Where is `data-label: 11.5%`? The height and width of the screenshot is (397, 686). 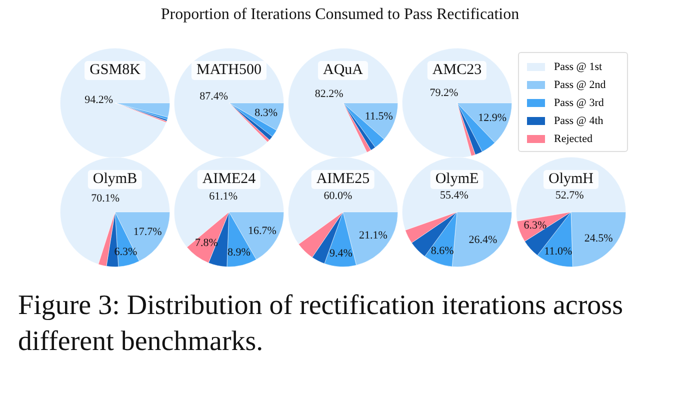 data-label: 11.5% is located at coordinates (378, 116).